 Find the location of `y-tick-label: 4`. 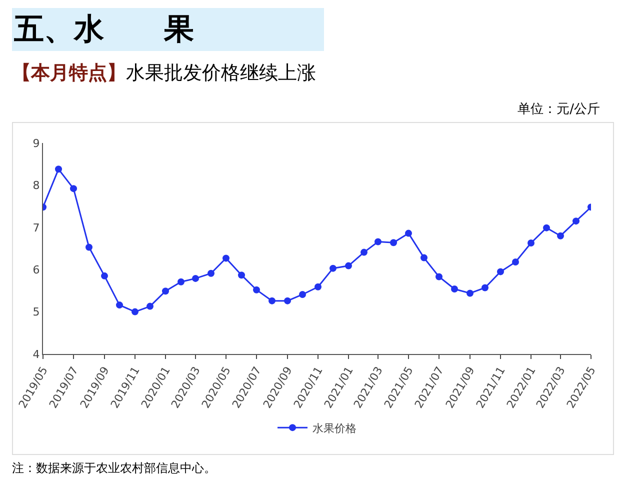

y-tick-label: 4 is located at coordinates (36, 354).